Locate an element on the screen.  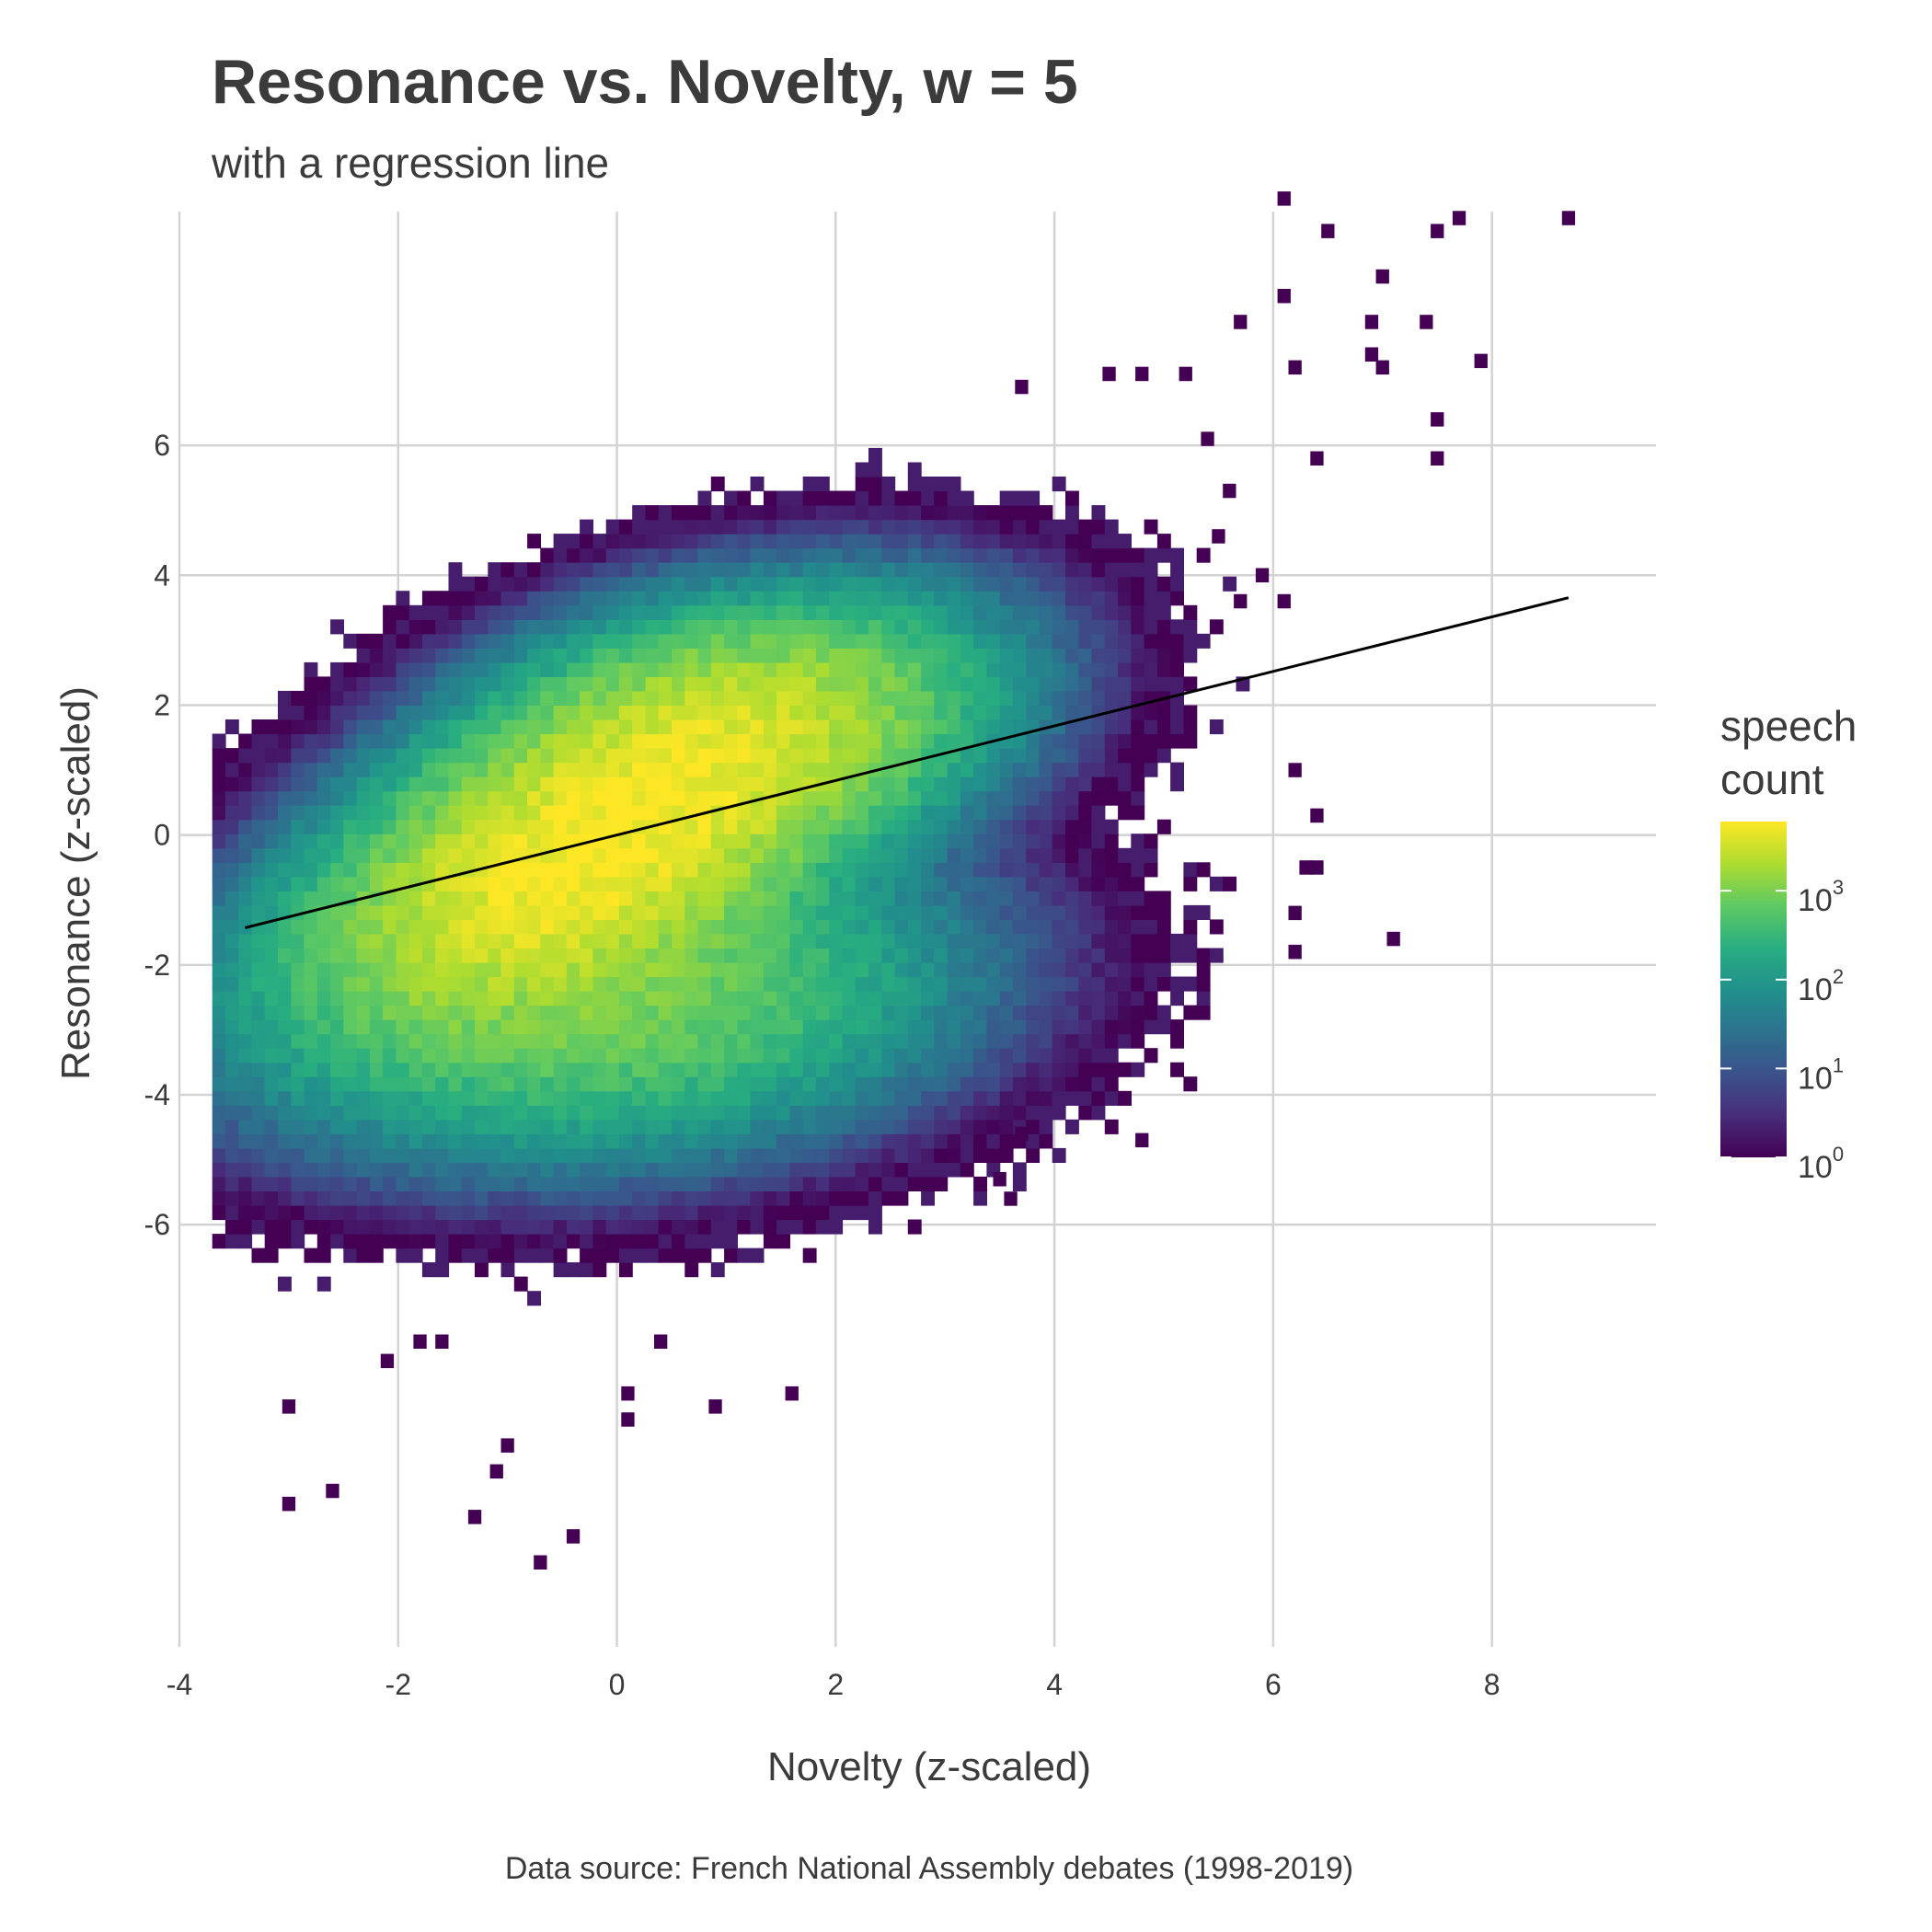
y-tick-label: 2 is located at coordinates (162, 704).